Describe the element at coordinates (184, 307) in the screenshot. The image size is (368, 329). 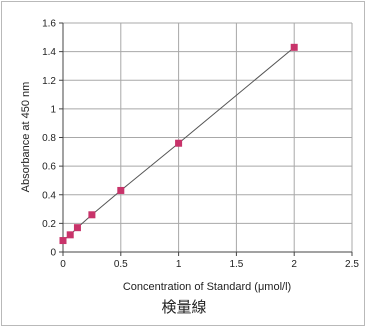
I see `chart-caption: 検量線` at that location.